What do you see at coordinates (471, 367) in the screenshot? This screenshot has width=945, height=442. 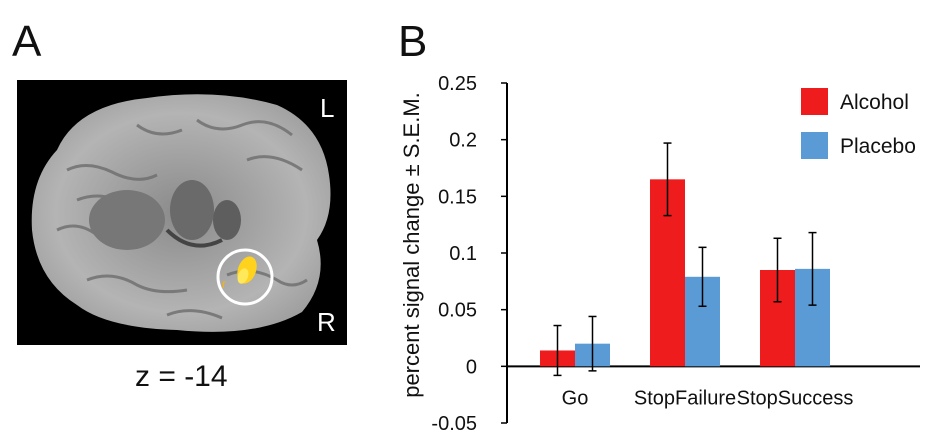 I see `y-tick-label: 0` at bounding box center [471, 367].